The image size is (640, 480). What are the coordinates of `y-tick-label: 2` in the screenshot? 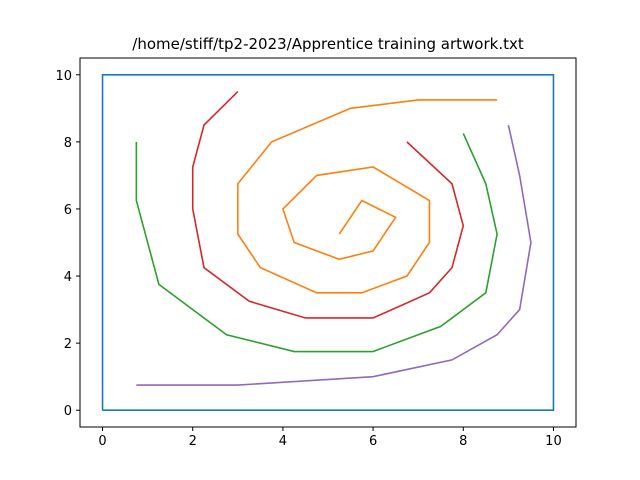 It's located at (68, 344).